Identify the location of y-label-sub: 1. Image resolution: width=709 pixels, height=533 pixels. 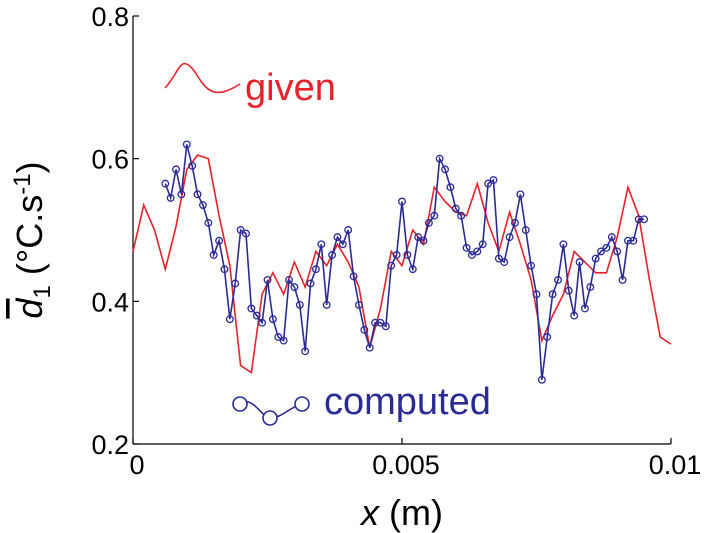
(42, 291).